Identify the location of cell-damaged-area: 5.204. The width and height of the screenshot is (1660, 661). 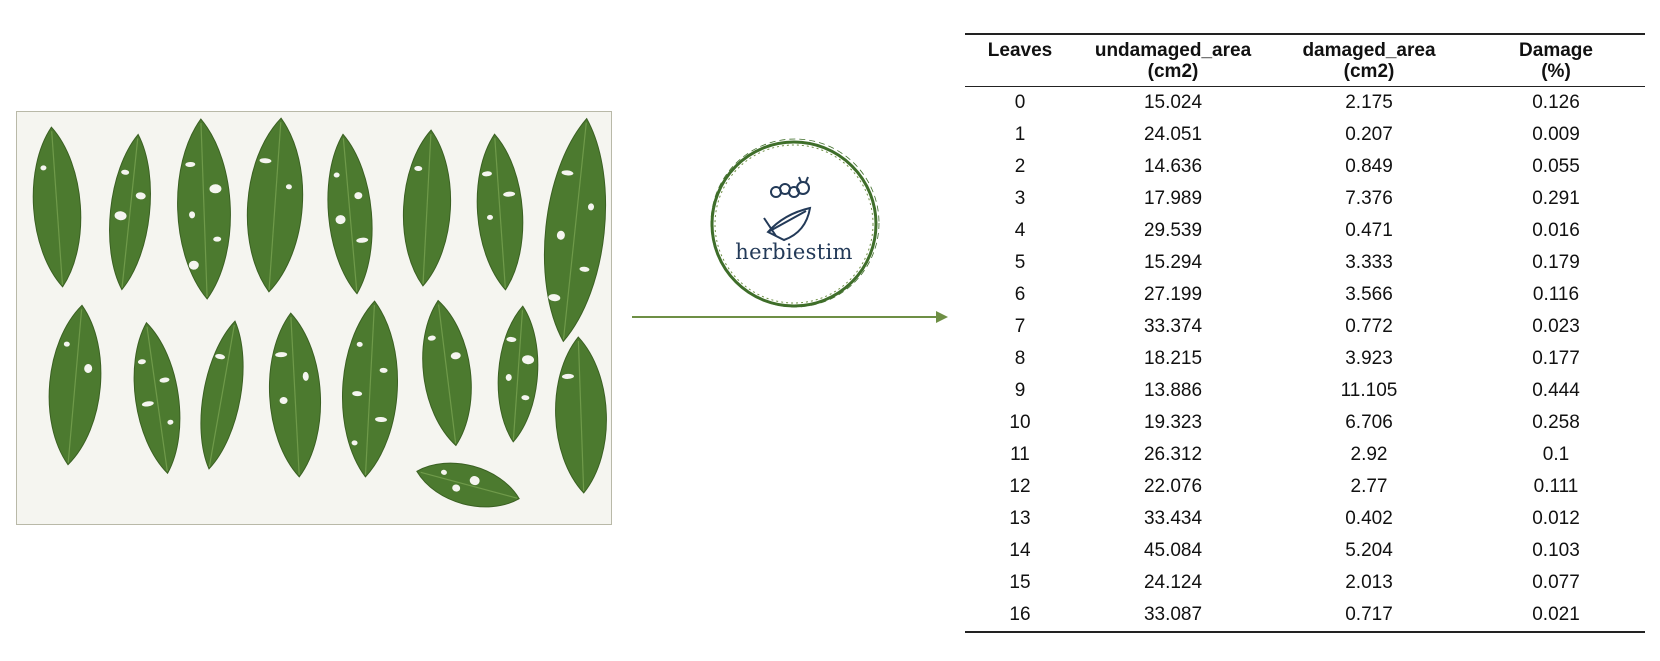
(1369, 550).